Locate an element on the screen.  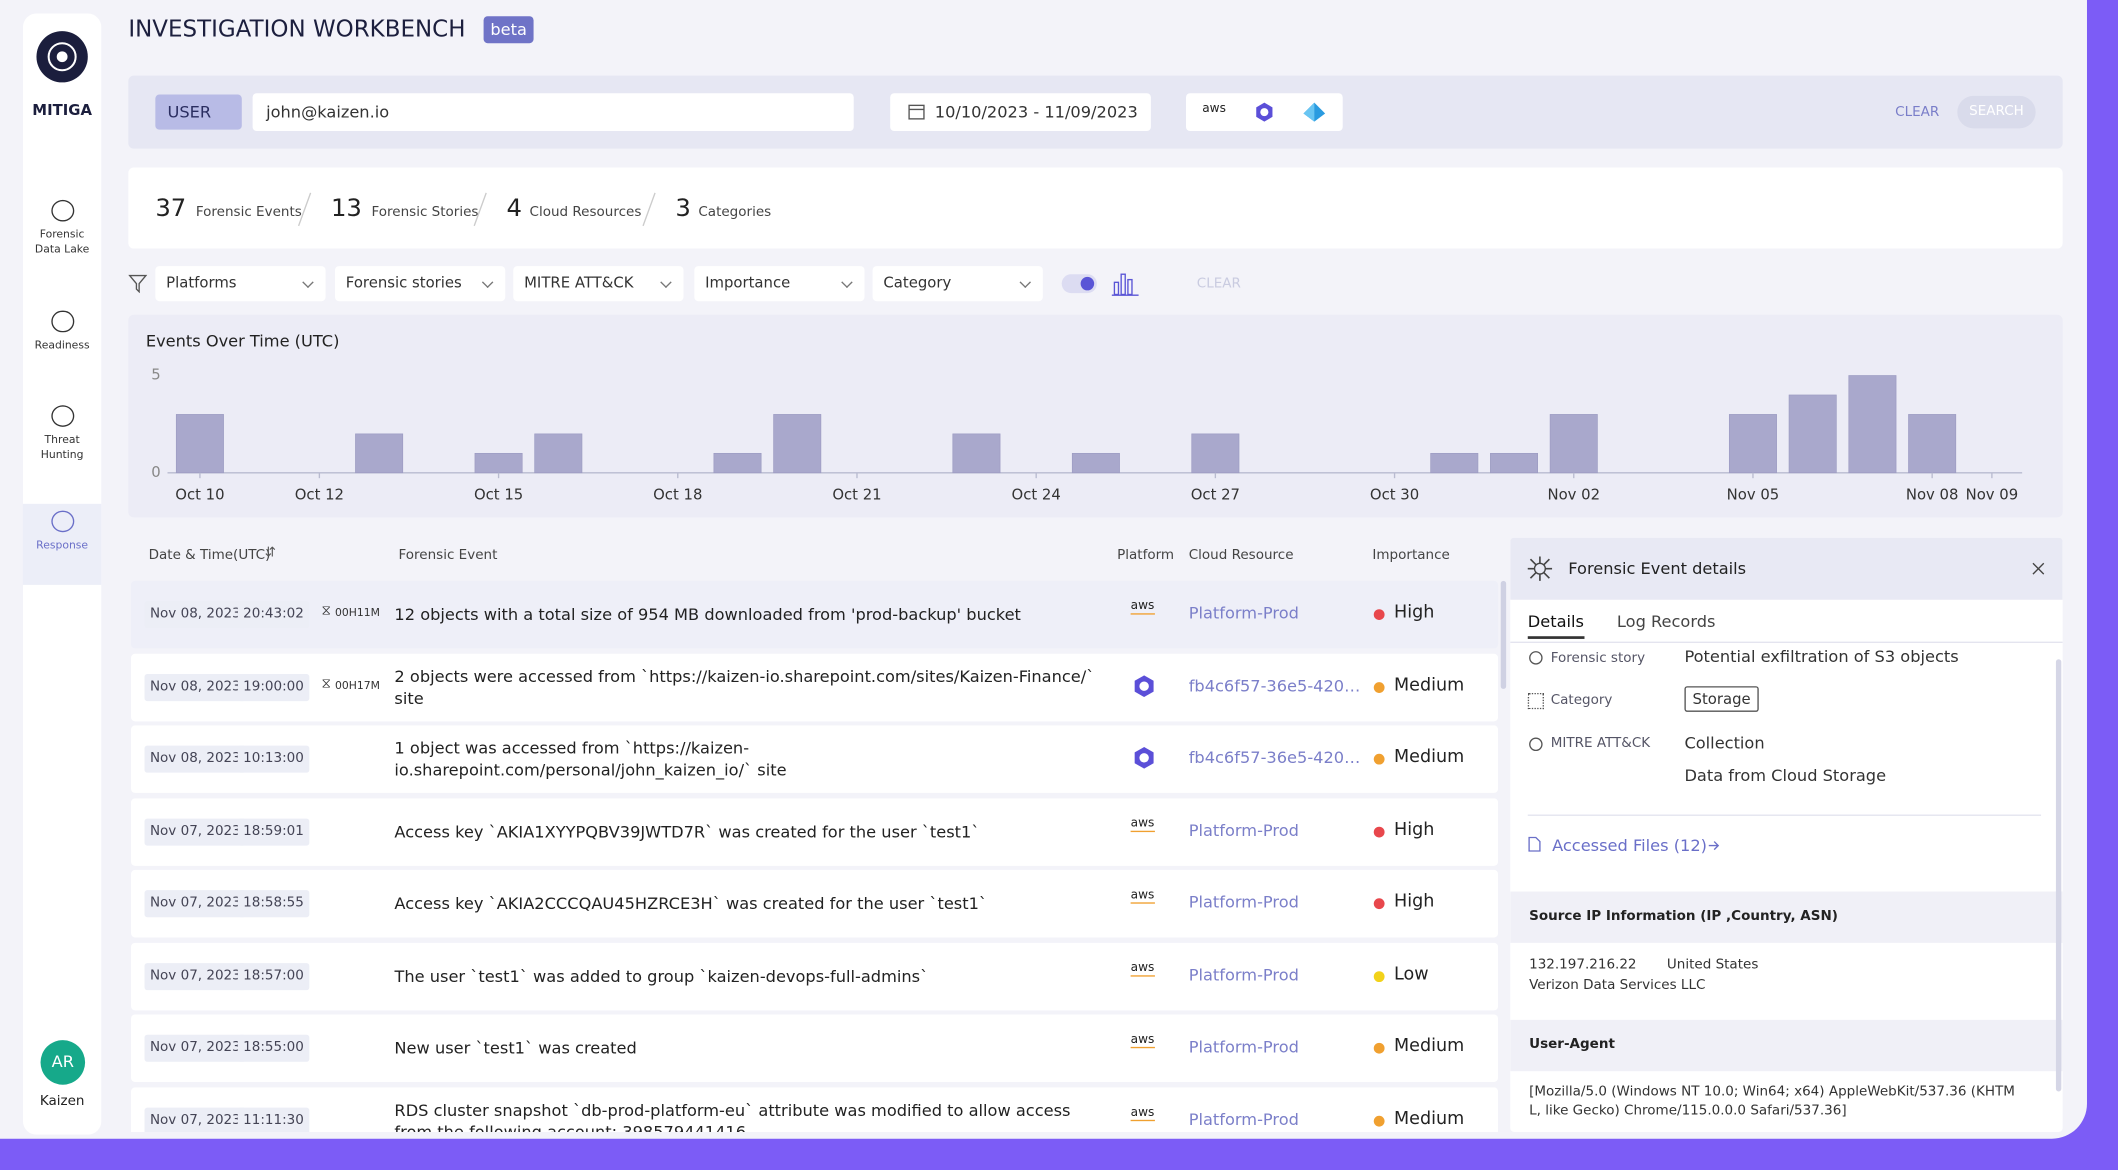
avatar: AR is located at coordinates (63, 1062).